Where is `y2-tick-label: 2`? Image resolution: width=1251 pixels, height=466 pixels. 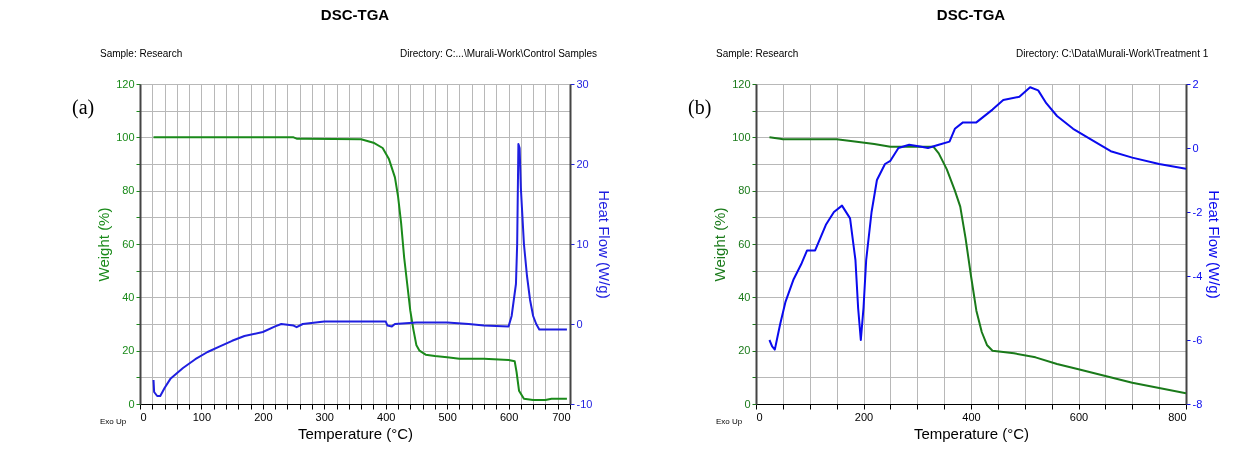
y2-tick-label: 2 is located at coordinates (1195, 83).